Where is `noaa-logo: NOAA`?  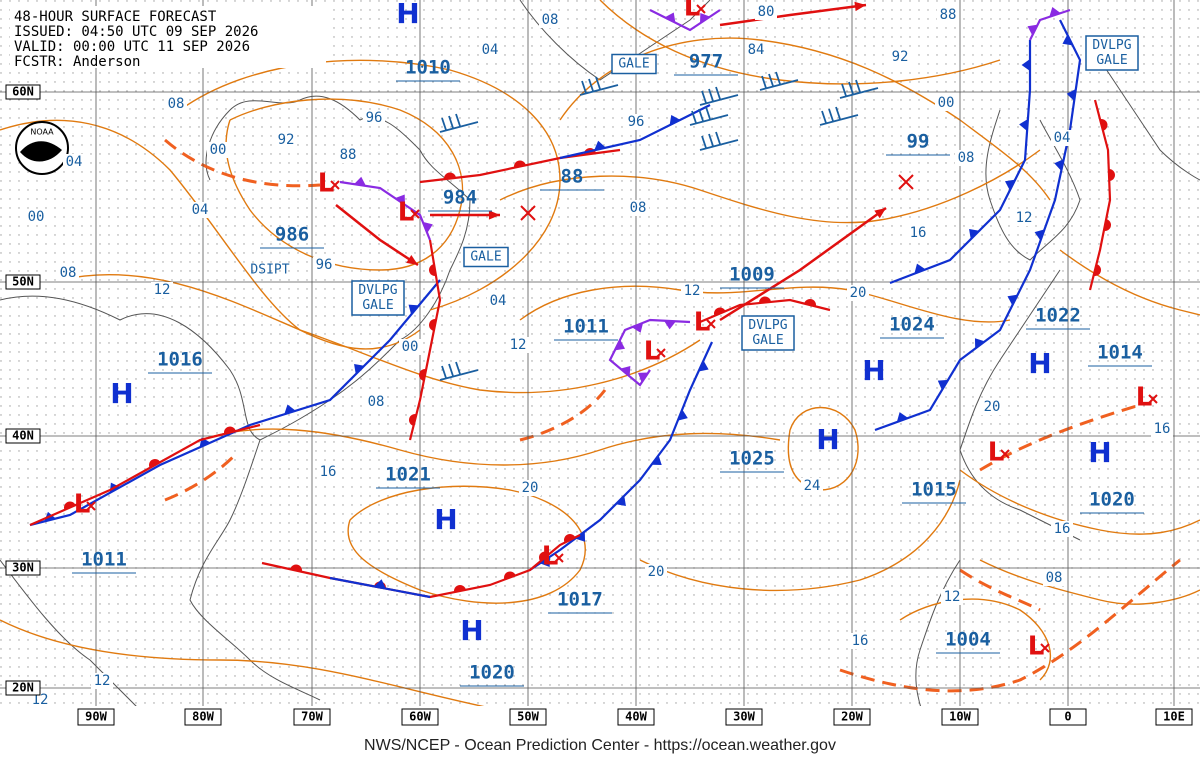 noaa-logo: NOAA is located at coordinates (42, 148).